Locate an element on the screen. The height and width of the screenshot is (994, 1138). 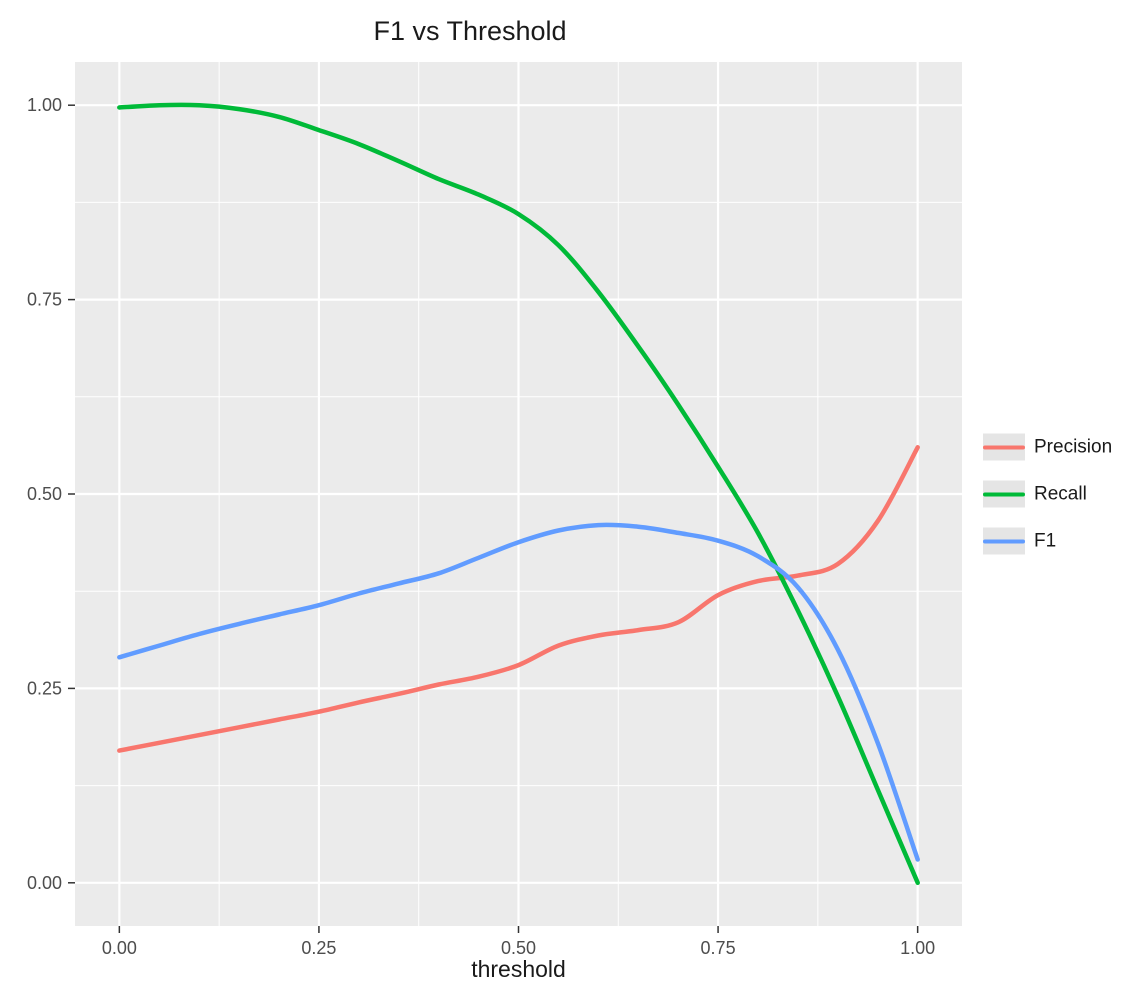
legend-label: Precision is located at coordinates (1073, 446).